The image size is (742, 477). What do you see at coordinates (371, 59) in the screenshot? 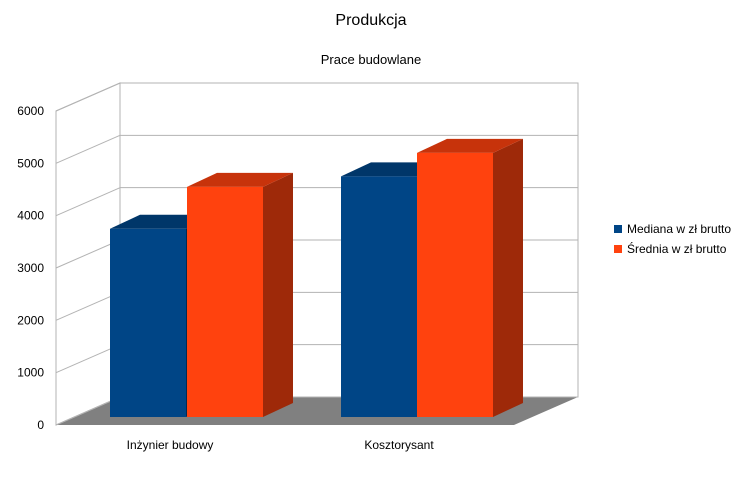
I see `chart-subtitle: Prace budowlane` at bounding box center [371, 59].